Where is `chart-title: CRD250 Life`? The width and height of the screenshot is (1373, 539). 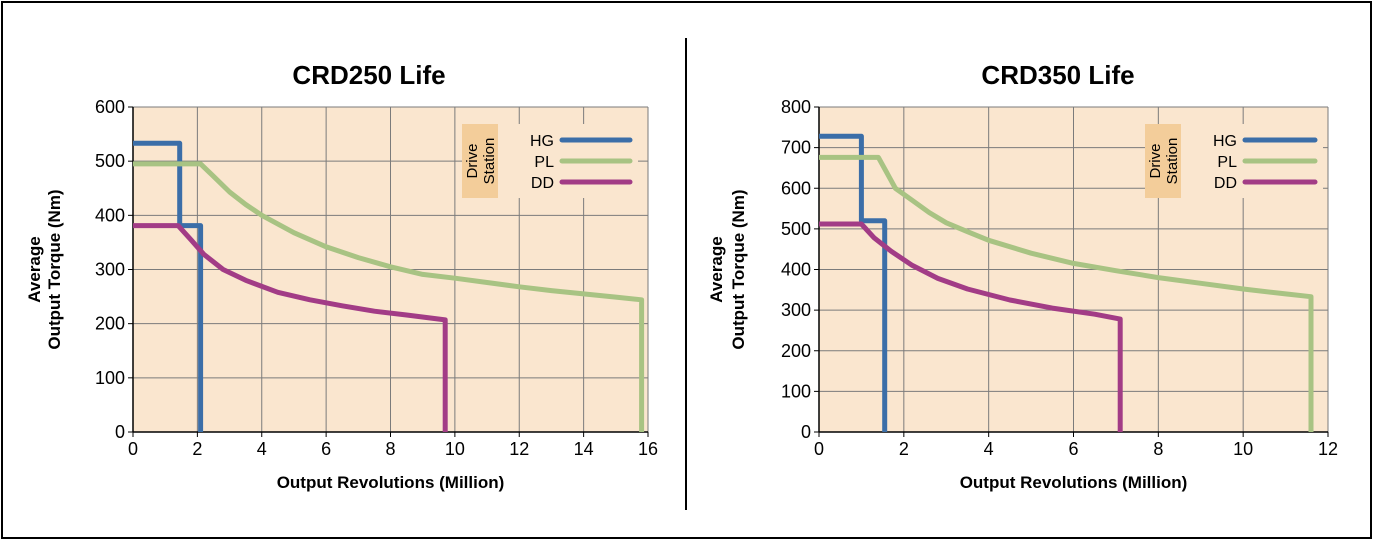 chart-title: CRD250 Life is located at coordinates (368, 75).